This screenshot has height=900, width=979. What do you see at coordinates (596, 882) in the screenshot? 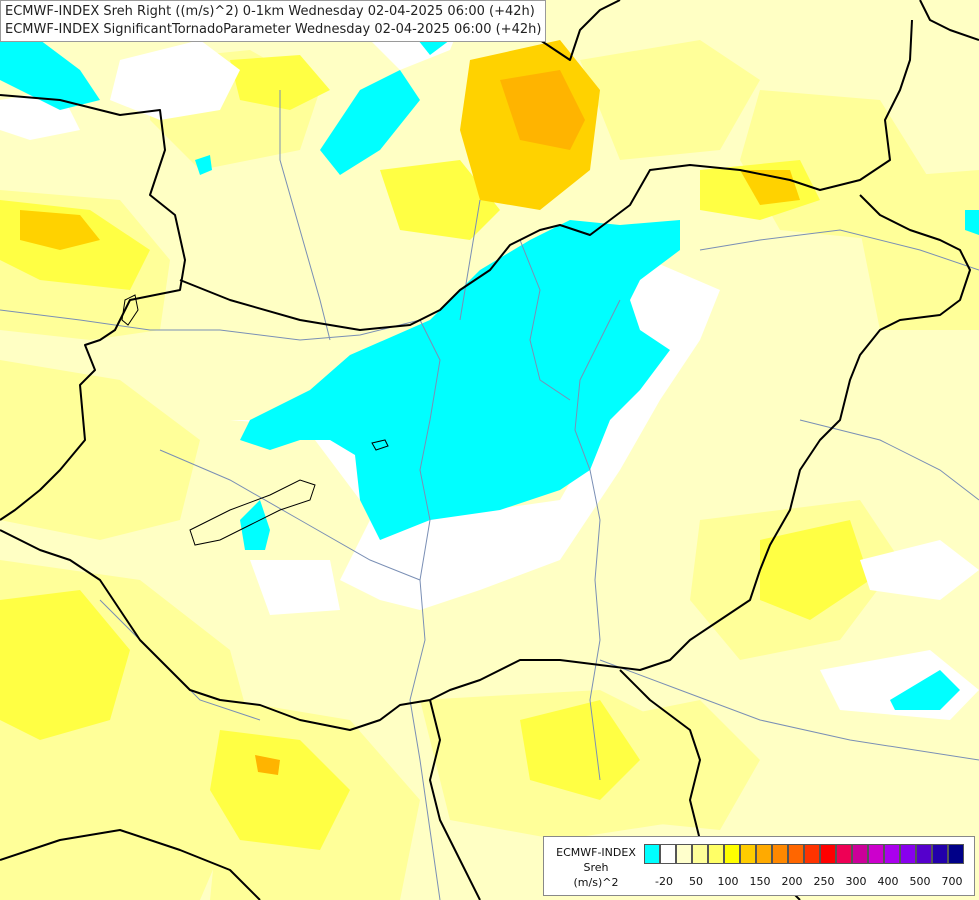
I see `legend-unit: (m/s)^2` at bounding box center [596, 882].